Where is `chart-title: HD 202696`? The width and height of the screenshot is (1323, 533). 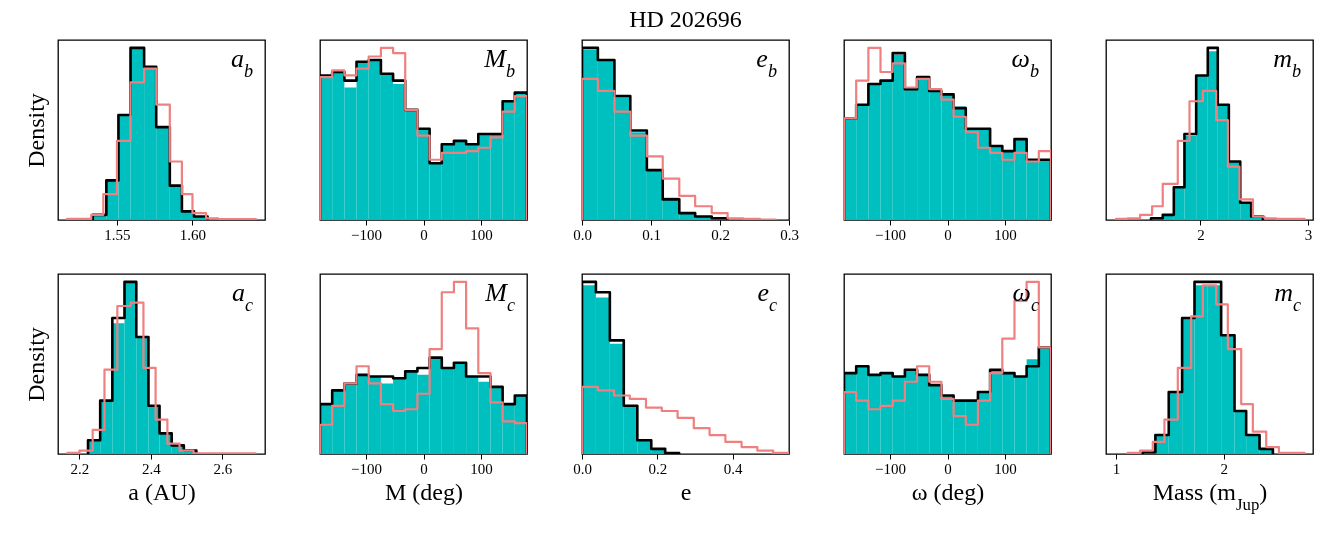 chart-title: HD 202696 is located at coordinates (685, 19).